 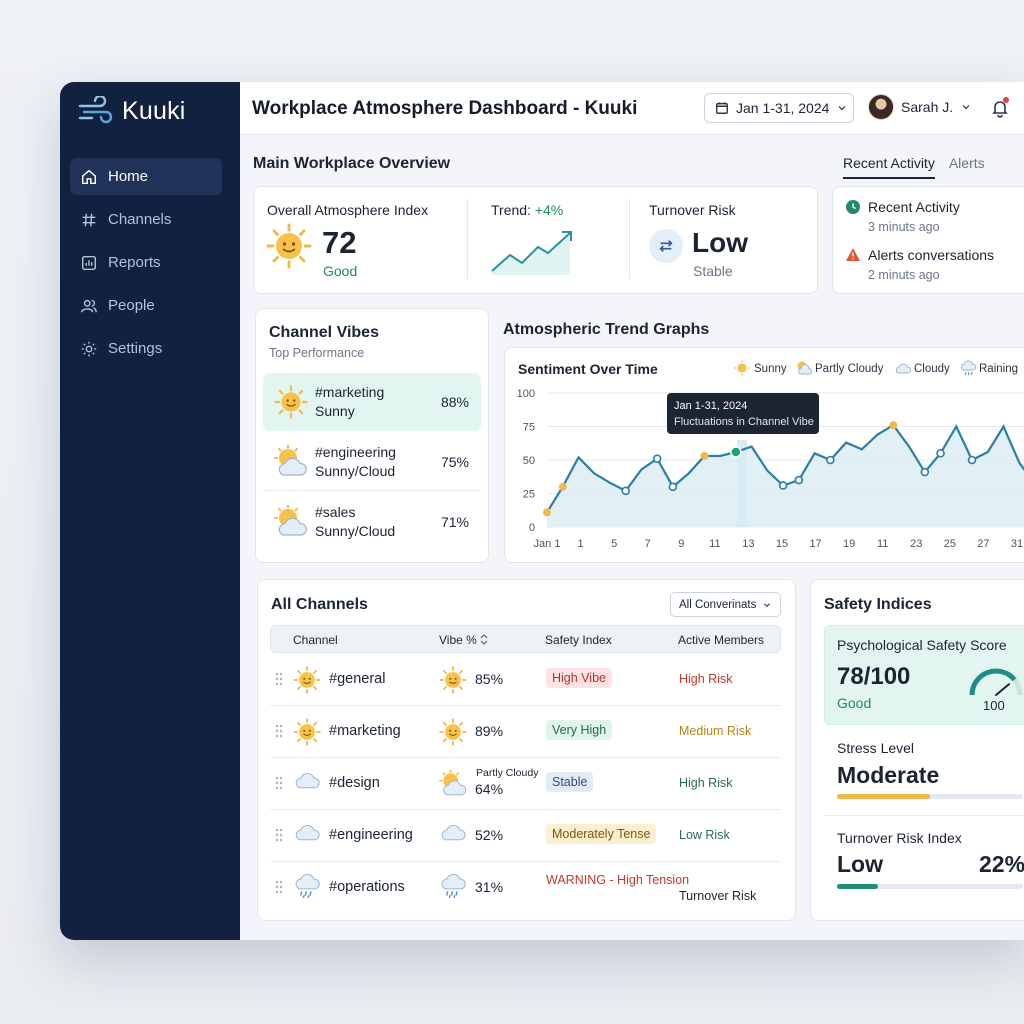 I want to click on app-name: Kuuki, so click(x=154, y=110).